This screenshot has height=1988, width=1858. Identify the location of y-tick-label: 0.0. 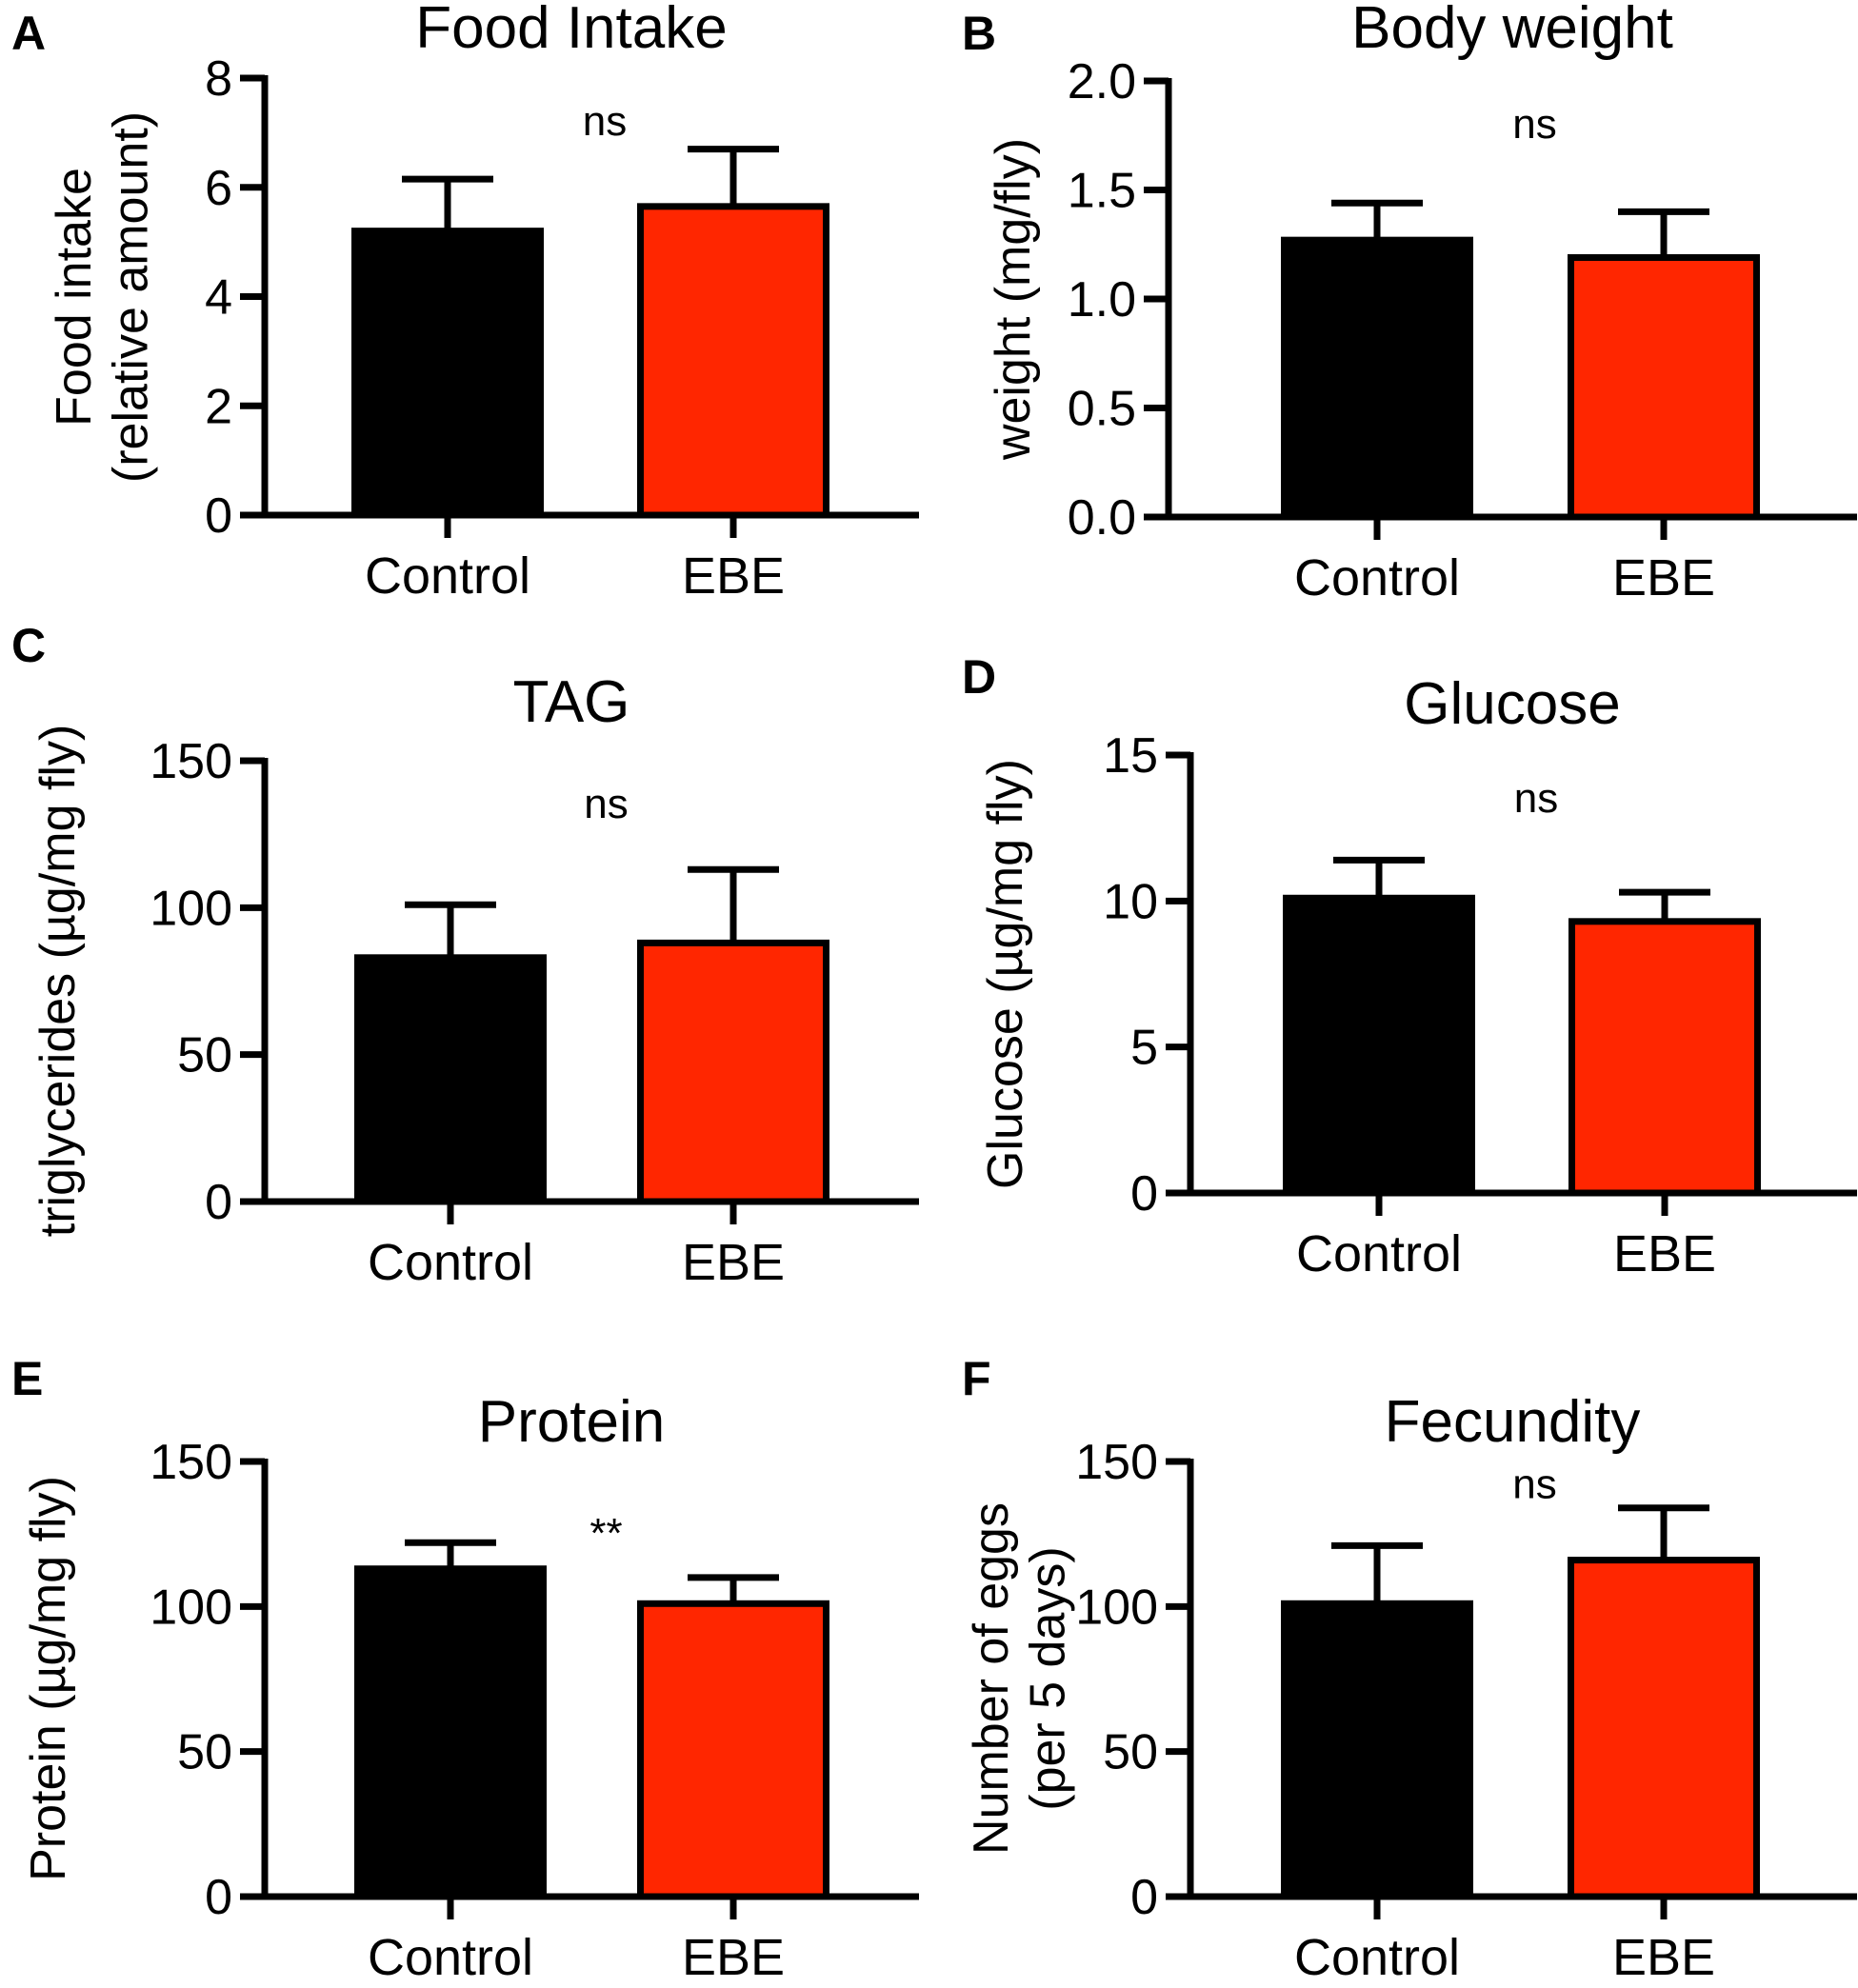
(1102, 518).